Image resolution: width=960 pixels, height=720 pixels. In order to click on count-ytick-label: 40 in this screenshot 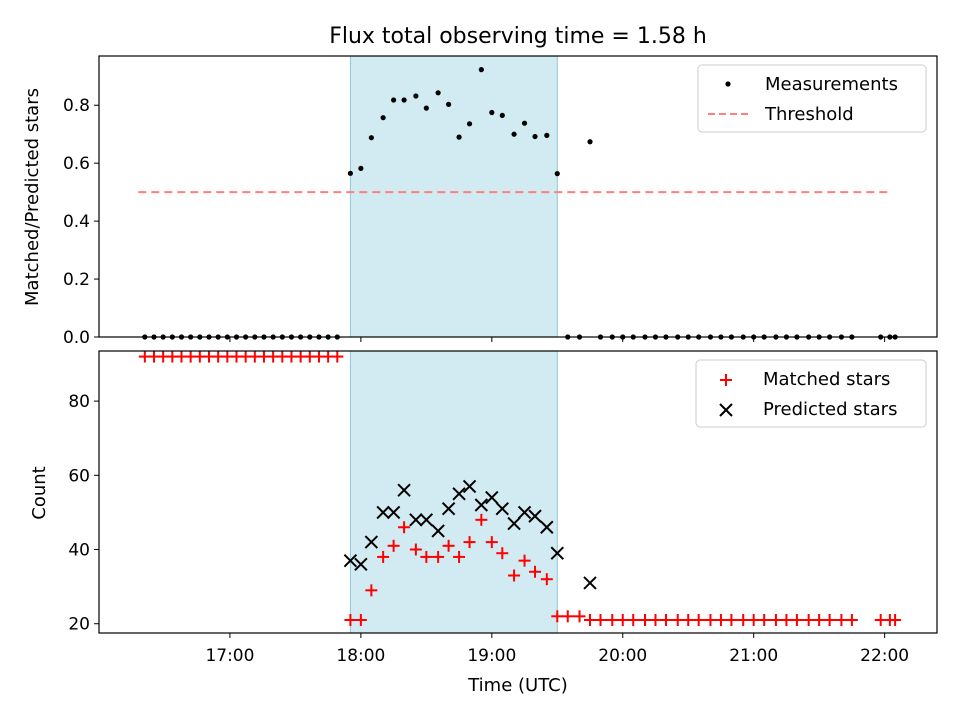, I will do `click(79, 551)`.